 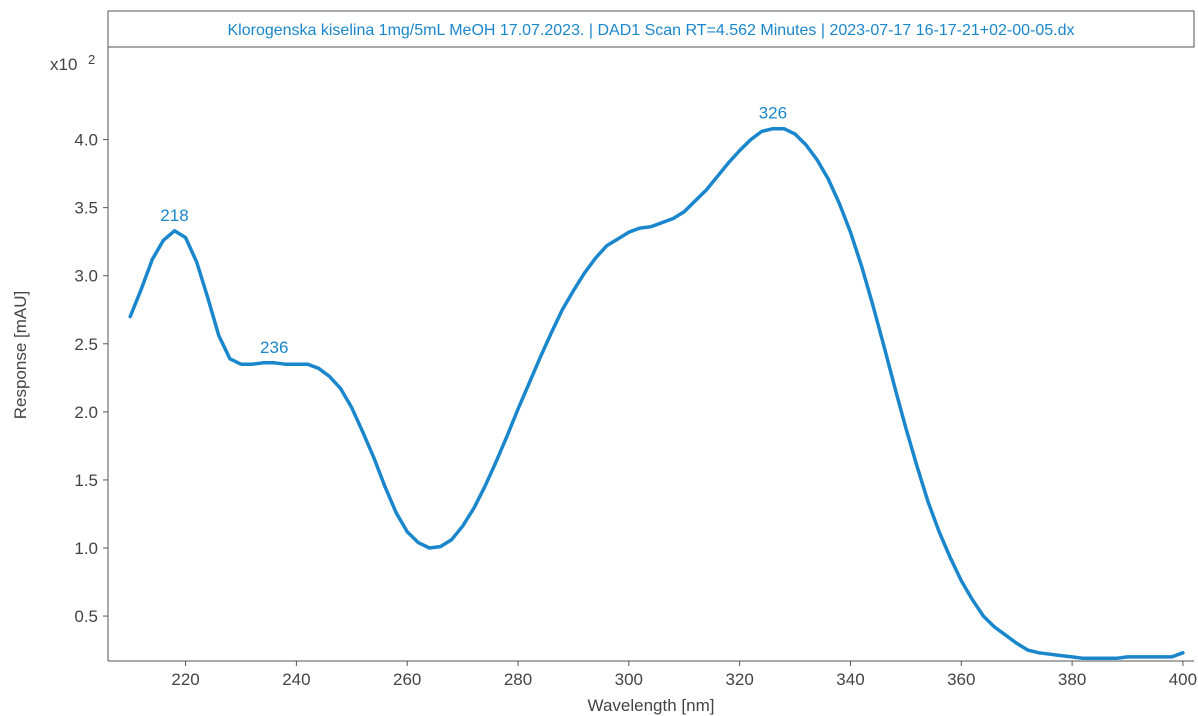 What do you see at coordinates (86, 208) in the screenshot?
I see `y-tick-label: 3.5` at bounding box center [86, 208].